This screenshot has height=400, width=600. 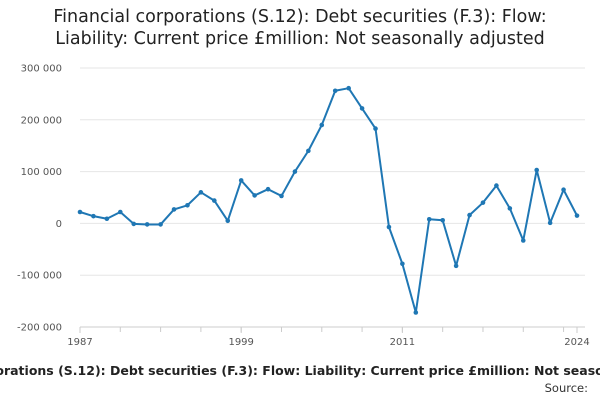 What do you see at coordinates (39, 328) in the screenshot?
I see `y-tick-label: -200 000` at bounding box center [39, 328].